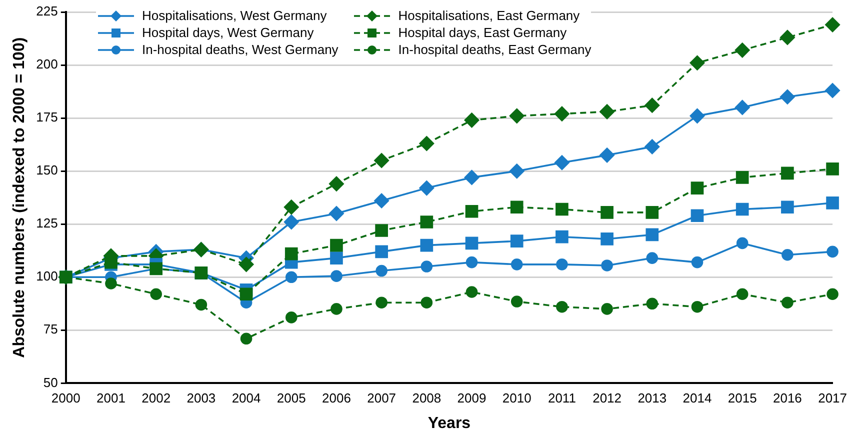  I want to click on x-tick-label: 2009, so click(471, 398).